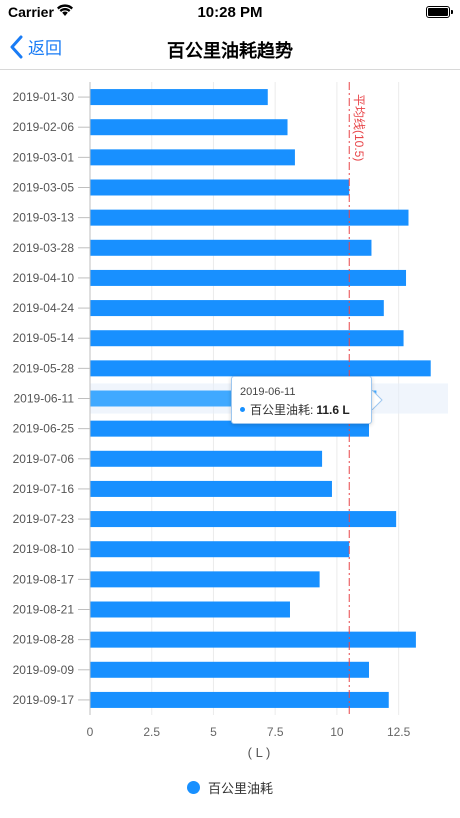 This screenshot has width=460, height=818. What do you see at coordinates (44, 670) in the screenshot?
I see `y-tick-label: 2019-09-09` at bounding box center [44, 670].